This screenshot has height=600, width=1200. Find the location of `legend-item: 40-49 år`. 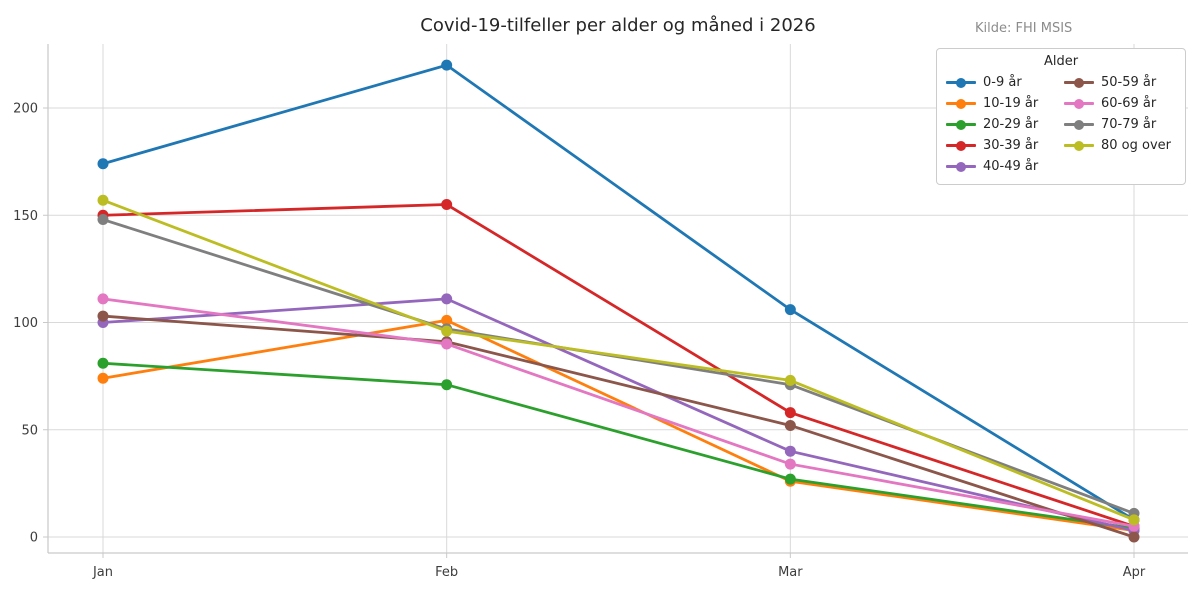

legend-item: 40-49 år is located at coordinates (1002, 166).